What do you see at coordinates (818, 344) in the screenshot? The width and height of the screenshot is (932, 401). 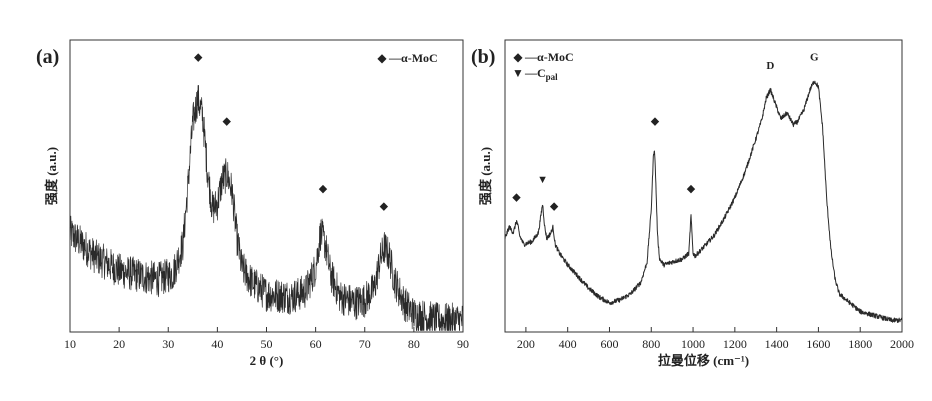 I see `x-tick-label: 1600` at bounding box center [818, 344].